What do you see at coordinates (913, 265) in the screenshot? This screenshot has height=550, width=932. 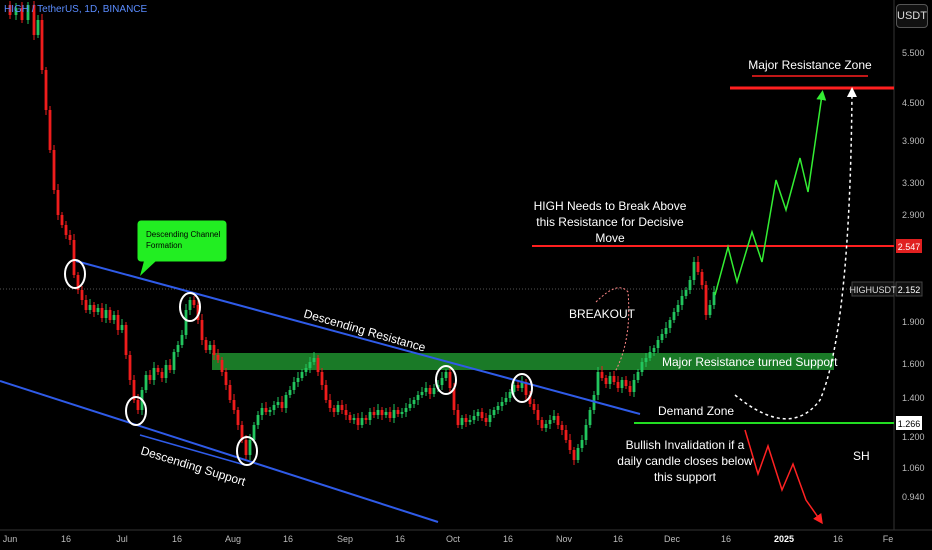 I see `price-axis-panel` at bounding box center [913, 265].